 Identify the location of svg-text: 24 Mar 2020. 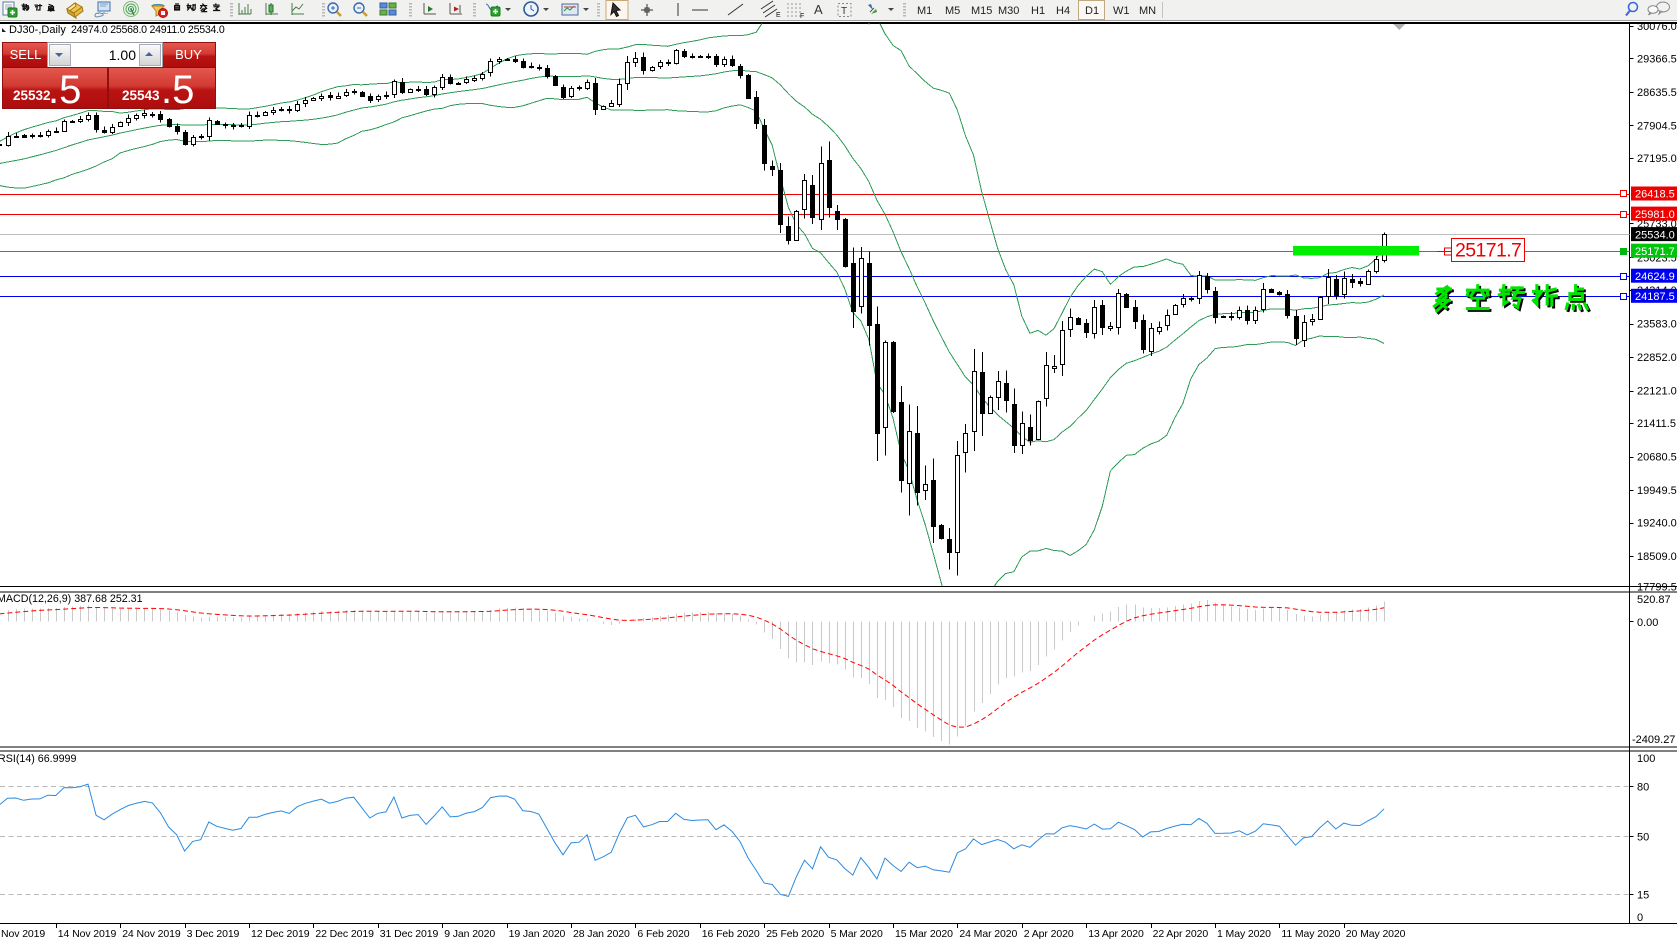
(988, 934).